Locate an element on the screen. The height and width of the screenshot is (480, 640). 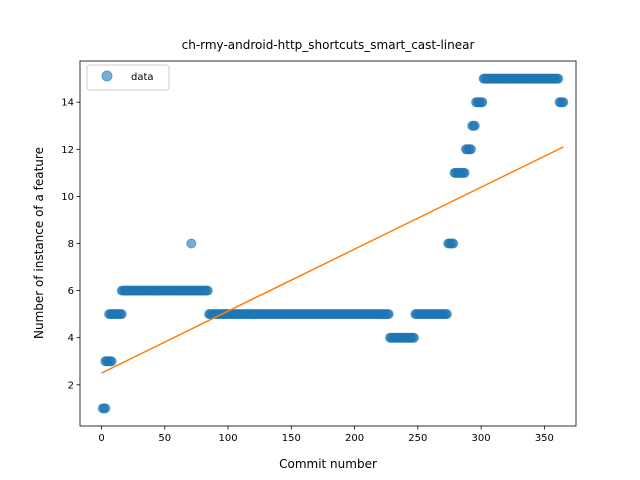
y-tick-label: 4 is located at coordinates (71, 338).